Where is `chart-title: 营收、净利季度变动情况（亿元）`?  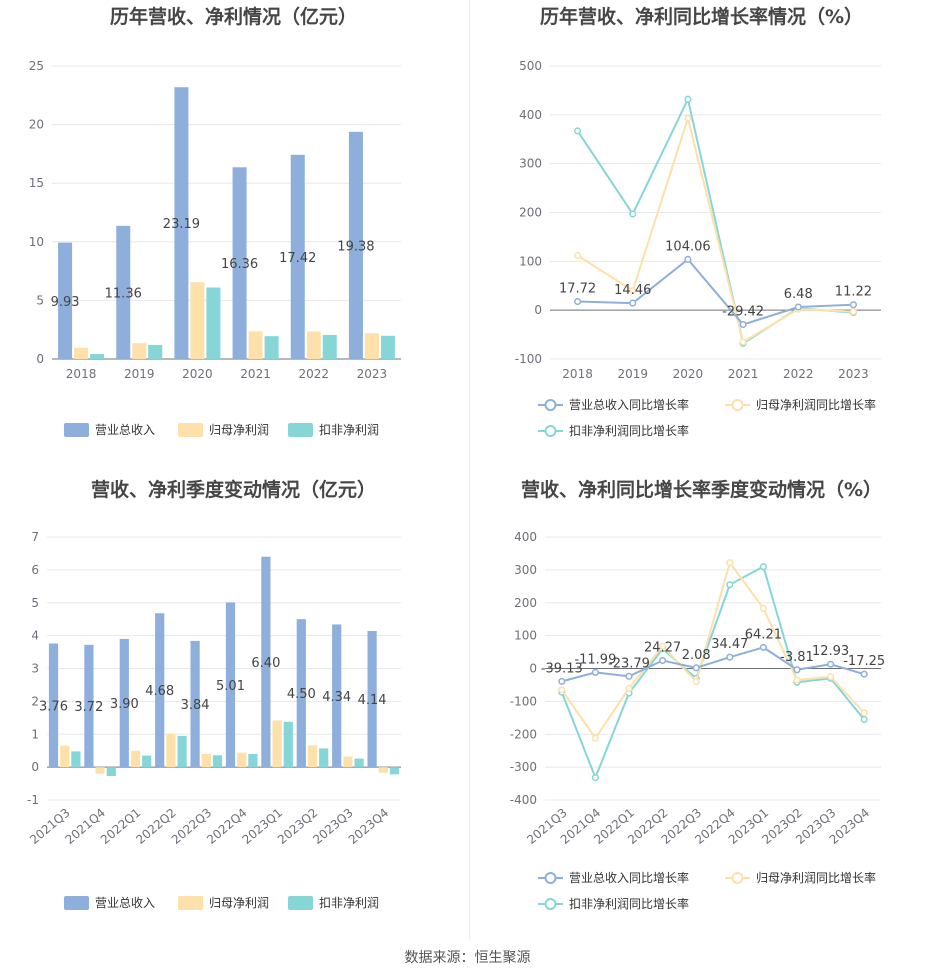
chart-title: 营收、净利季度变动情况（亿元） is located at coordinates (233, 490).